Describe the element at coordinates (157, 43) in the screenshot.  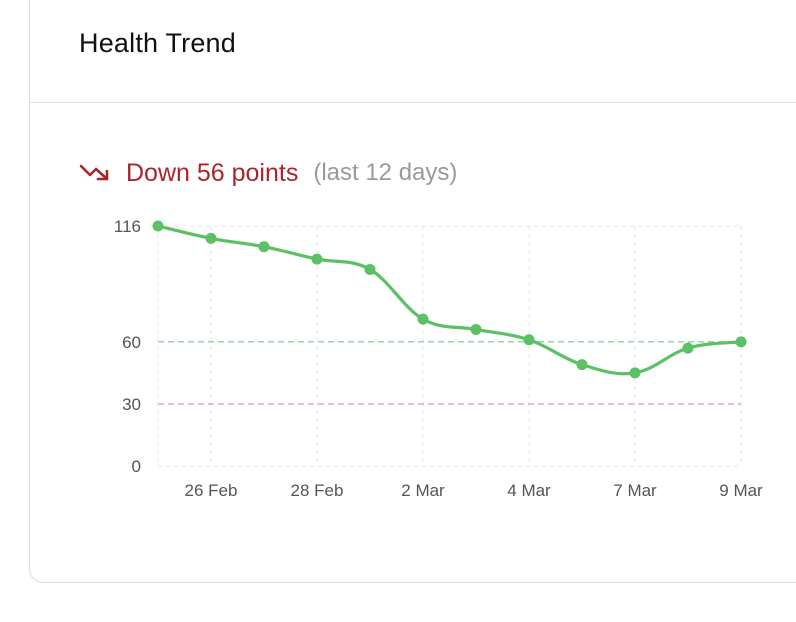
I see `card-title: Health Trend` at that location.